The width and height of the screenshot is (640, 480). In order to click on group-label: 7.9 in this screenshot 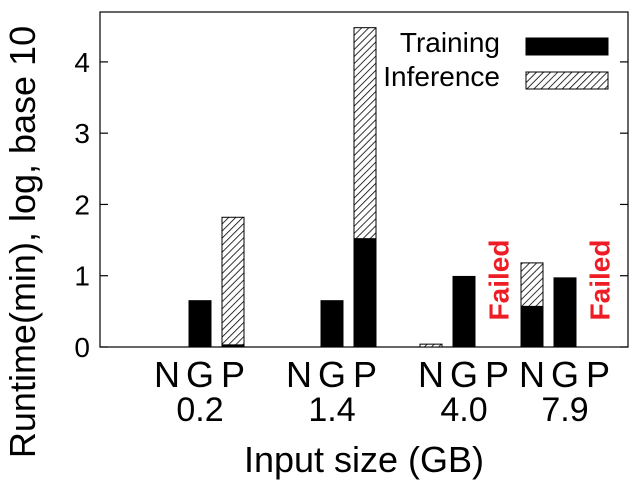, I will do `click(564, 410)`.